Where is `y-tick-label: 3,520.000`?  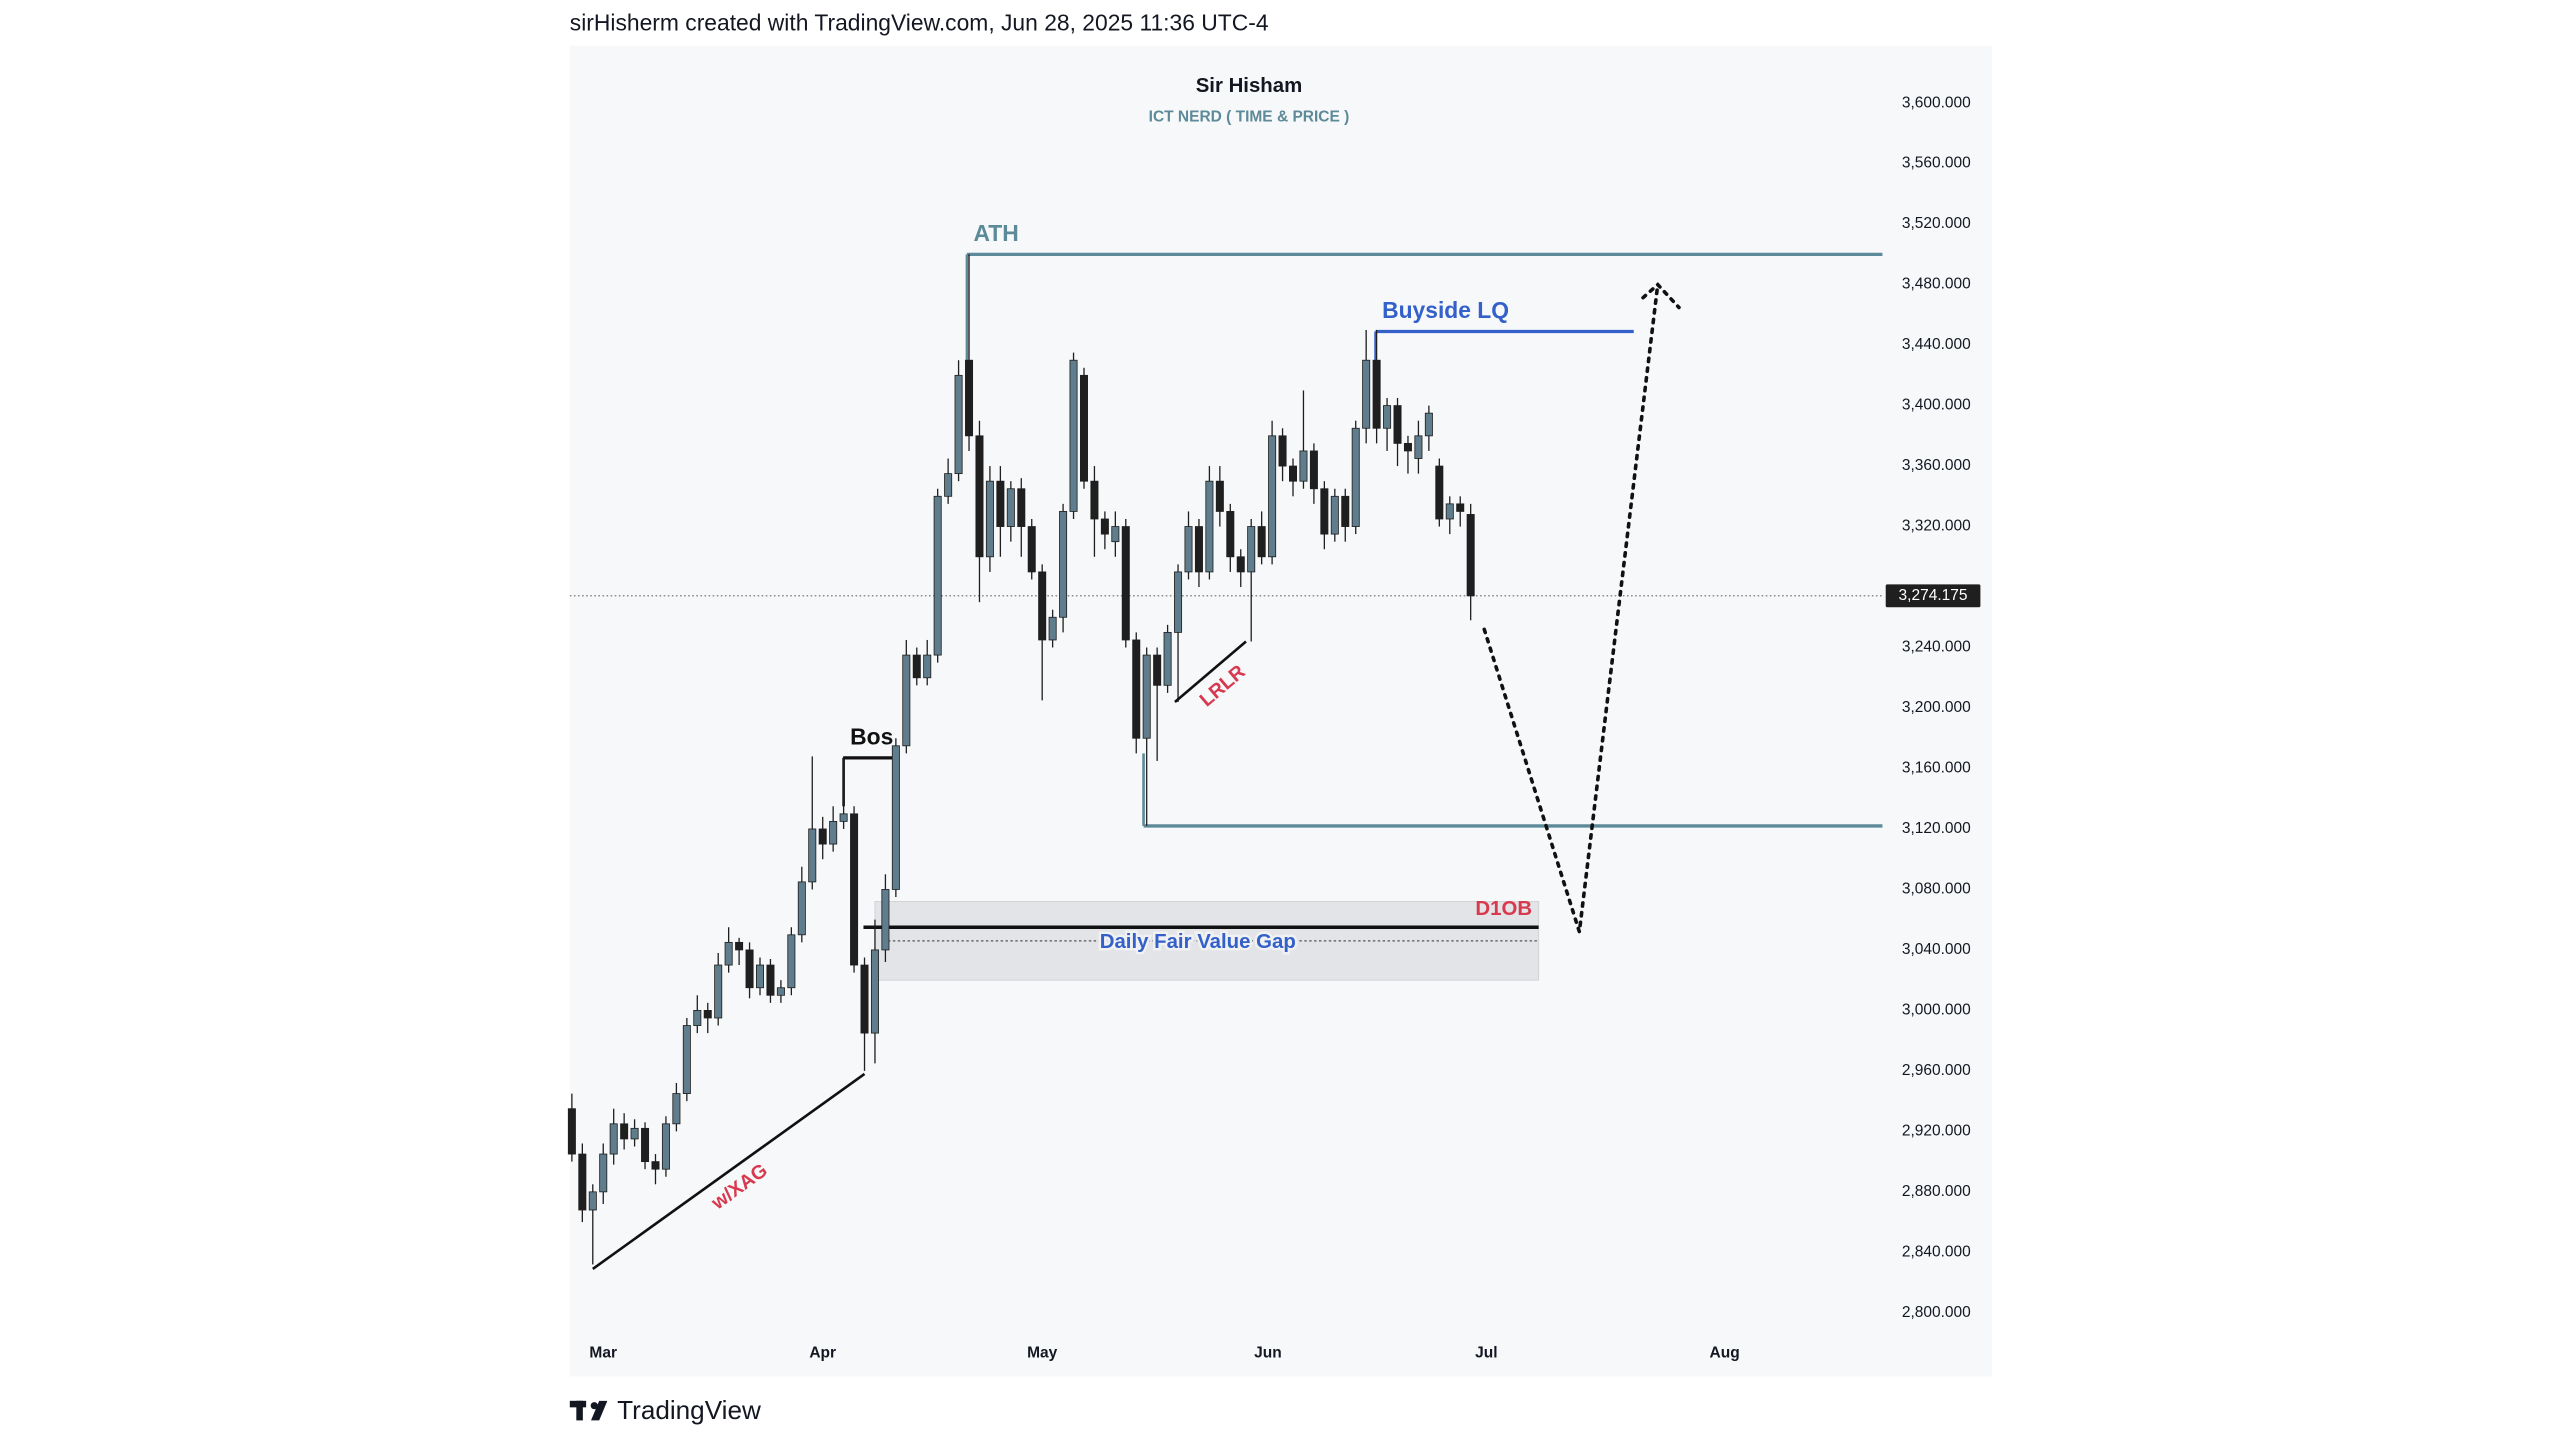
y-tick-label: 3,520.000 is located at coordinates (1936, 223).